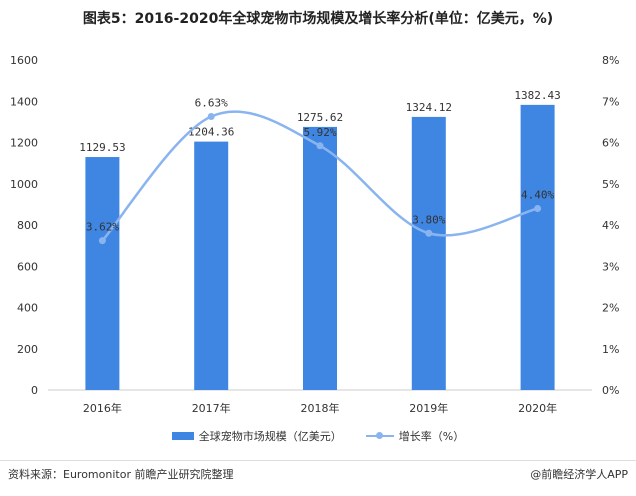  I want to click on x-tick-label: 2017年, so click(211, 408).